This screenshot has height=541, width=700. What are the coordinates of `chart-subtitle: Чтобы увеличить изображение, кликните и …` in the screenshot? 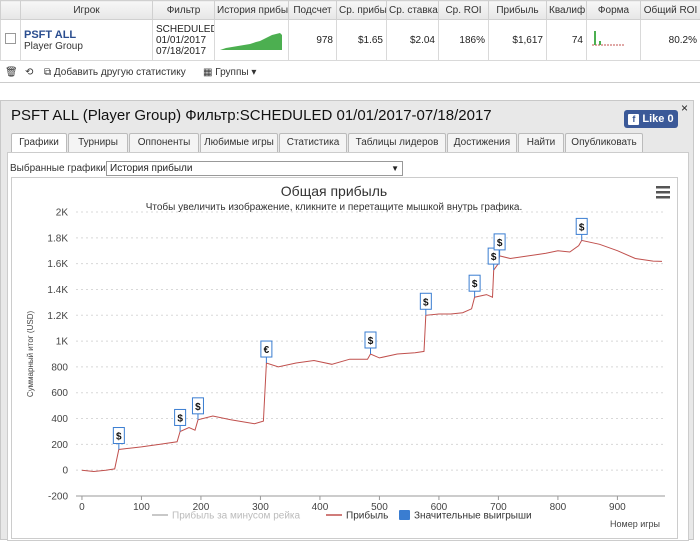 It's located at (334, 207).